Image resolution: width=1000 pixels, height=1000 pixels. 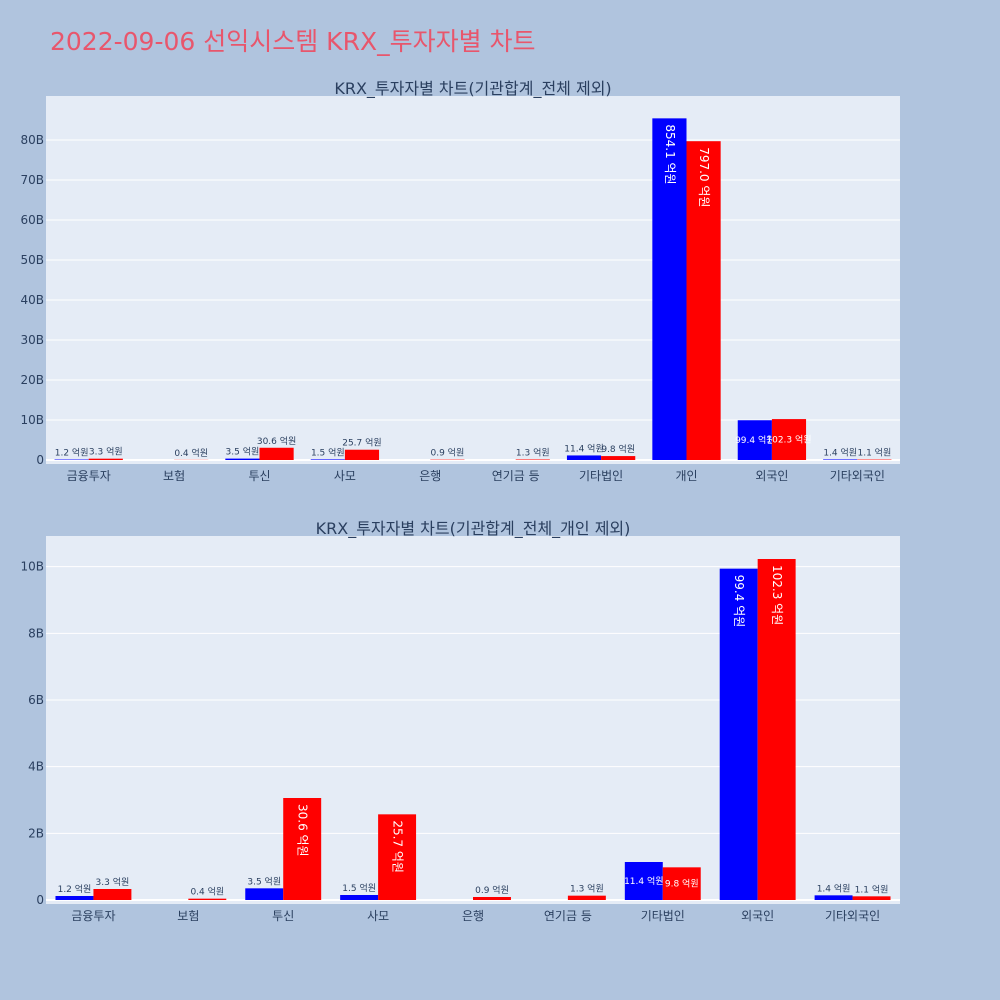 I want to click on y-tick-label: 60B, so click(x=32, y=220).